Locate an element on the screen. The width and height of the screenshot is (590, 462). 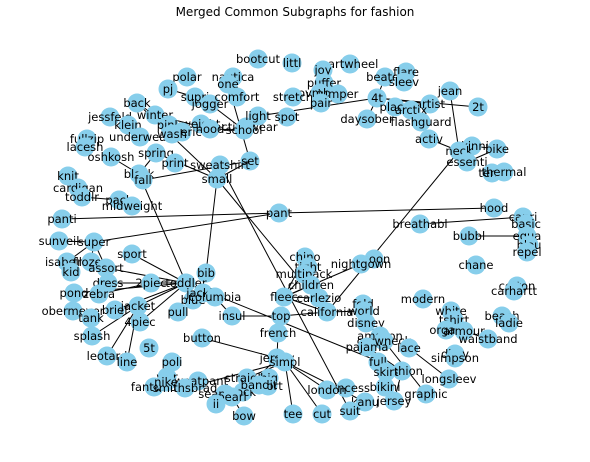
node-label: jogger is located at coordinates (210, 104).